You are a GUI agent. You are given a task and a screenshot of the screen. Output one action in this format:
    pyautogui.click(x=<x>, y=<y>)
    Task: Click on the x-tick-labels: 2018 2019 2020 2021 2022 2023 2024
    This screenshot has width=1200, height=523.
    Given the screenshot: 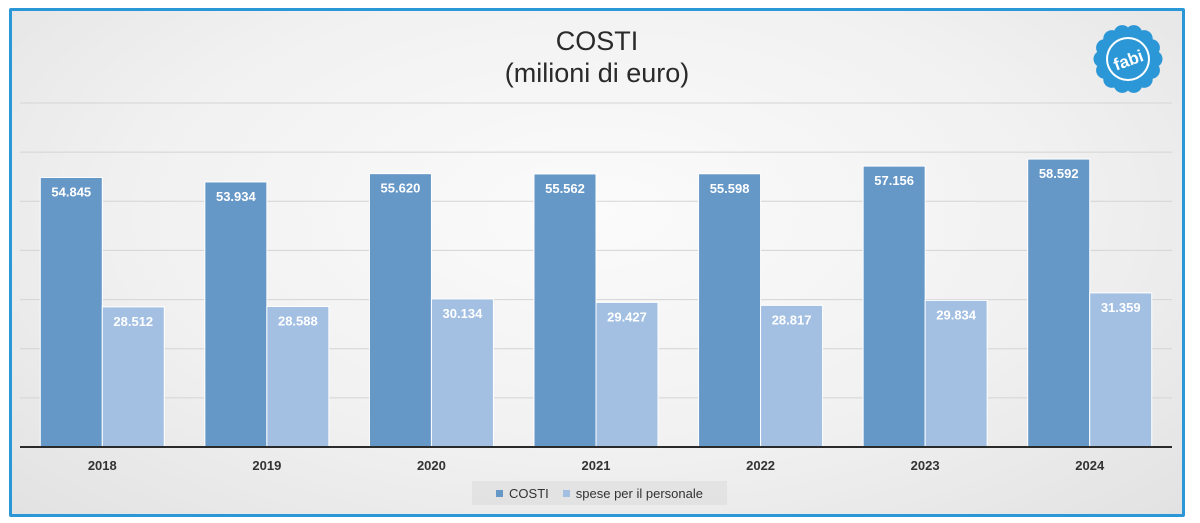 What is the action you would take?
    pyautogui.click(x=596, y=465)
    